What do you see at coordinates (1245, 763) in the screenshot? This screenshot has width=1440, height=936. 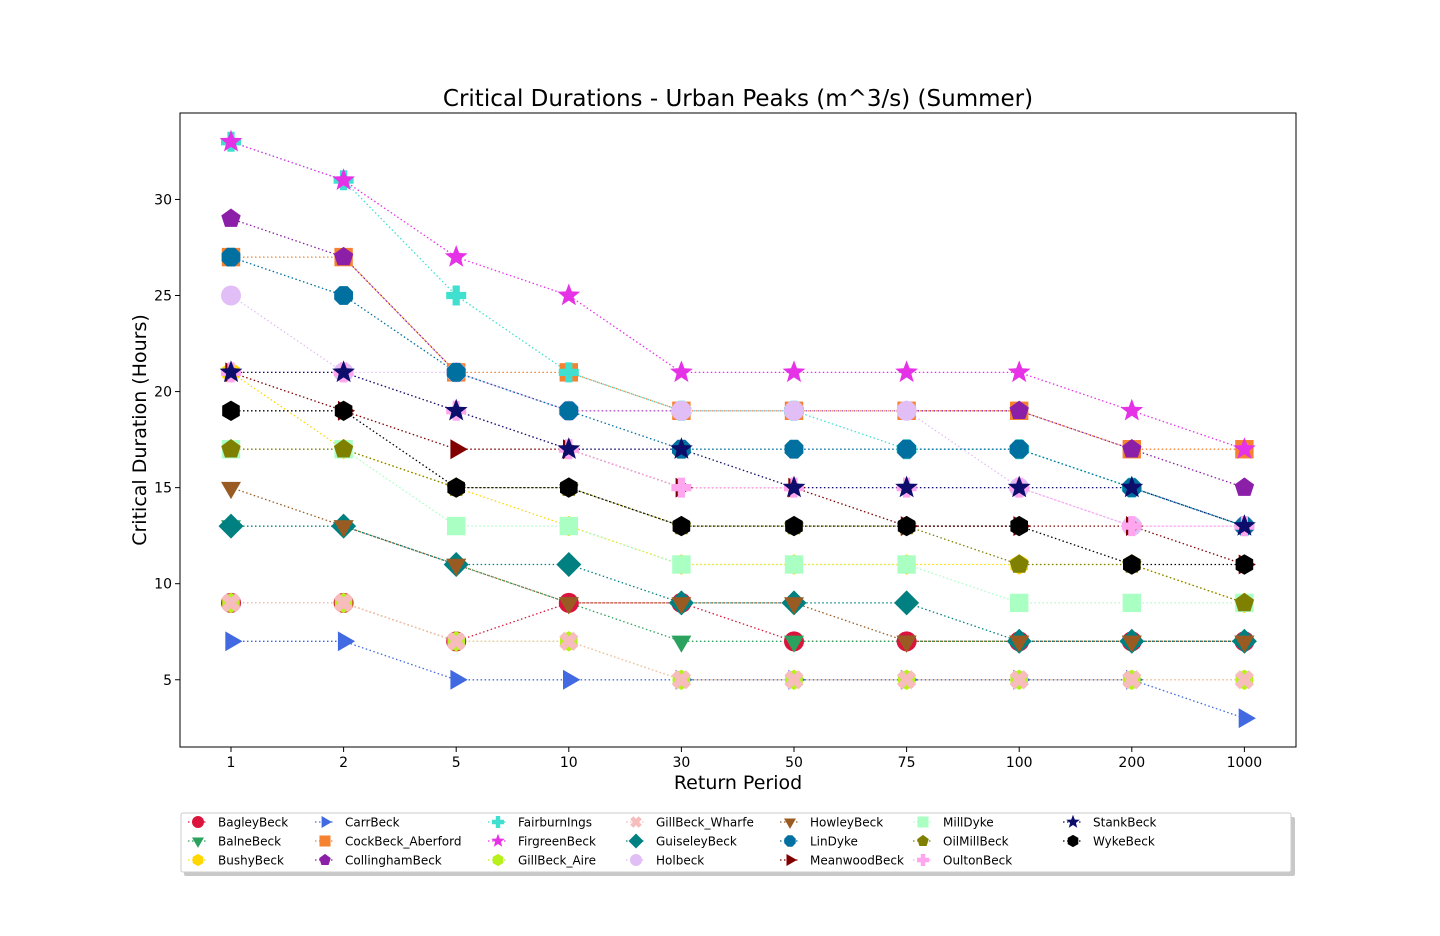 I see `x-tick-label-1000: 1000` at bounding box center [1245, 763].